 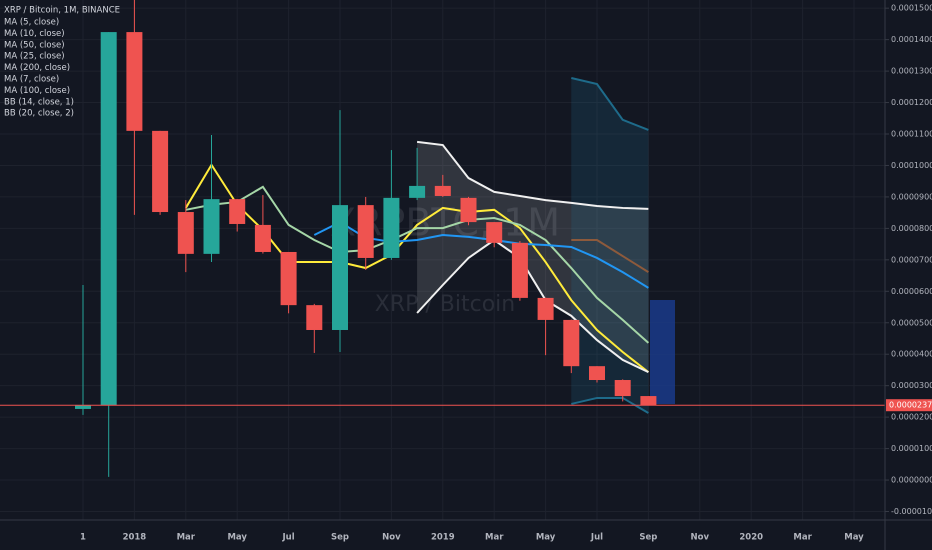 I want to click on last-price-tag, so click(x=909, y=405).